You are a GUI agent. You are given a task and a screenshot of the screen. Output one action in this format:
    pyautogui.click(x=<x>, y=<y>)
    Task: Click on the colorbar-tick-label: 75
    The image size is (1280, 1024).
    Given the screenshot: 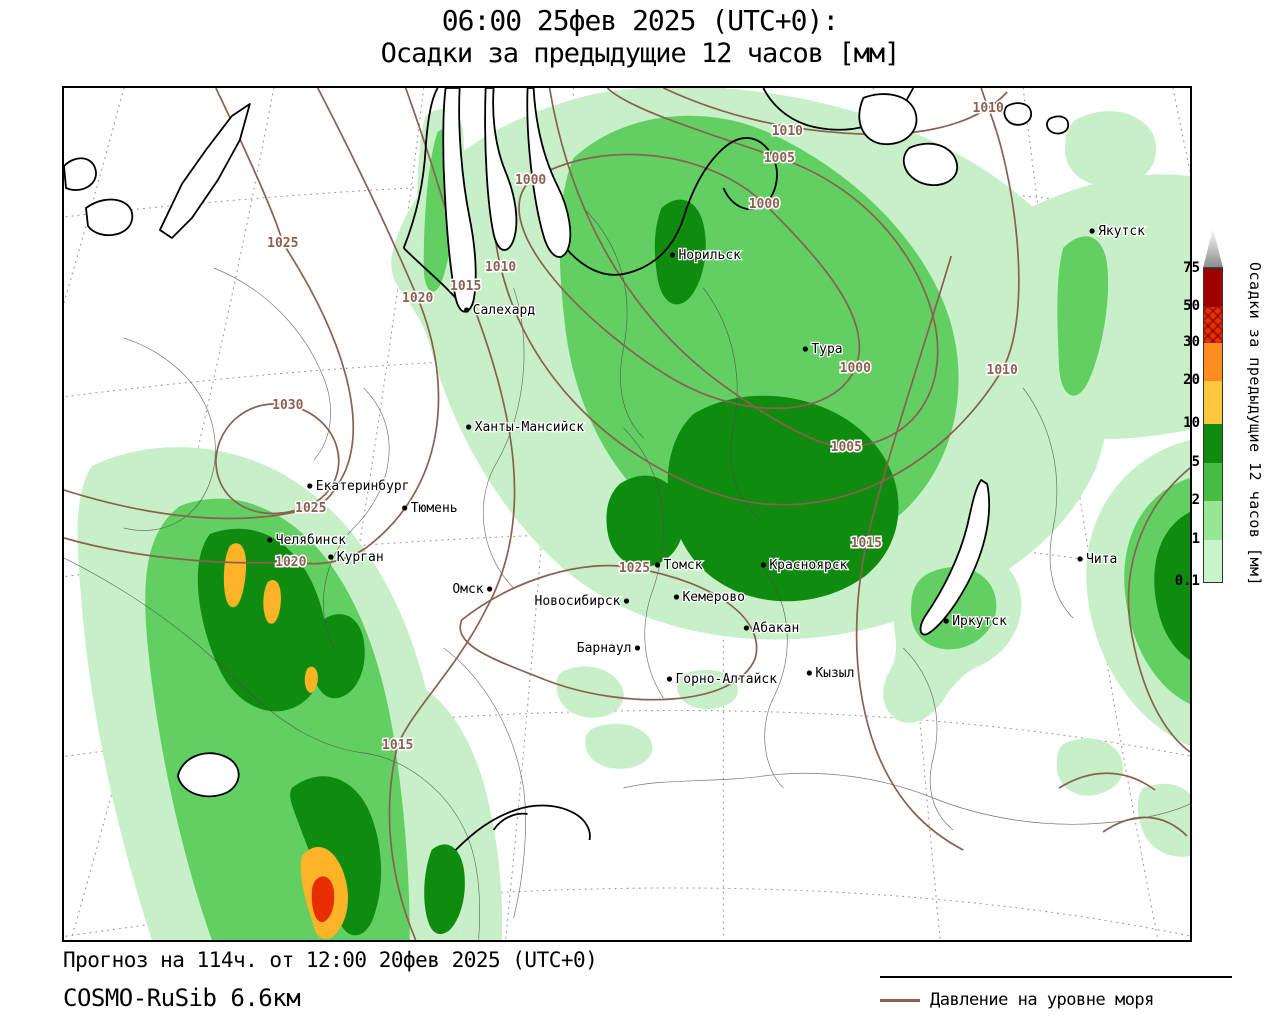 What is the action you would take?
    pyautogui.click(x=1191, y=268)
    